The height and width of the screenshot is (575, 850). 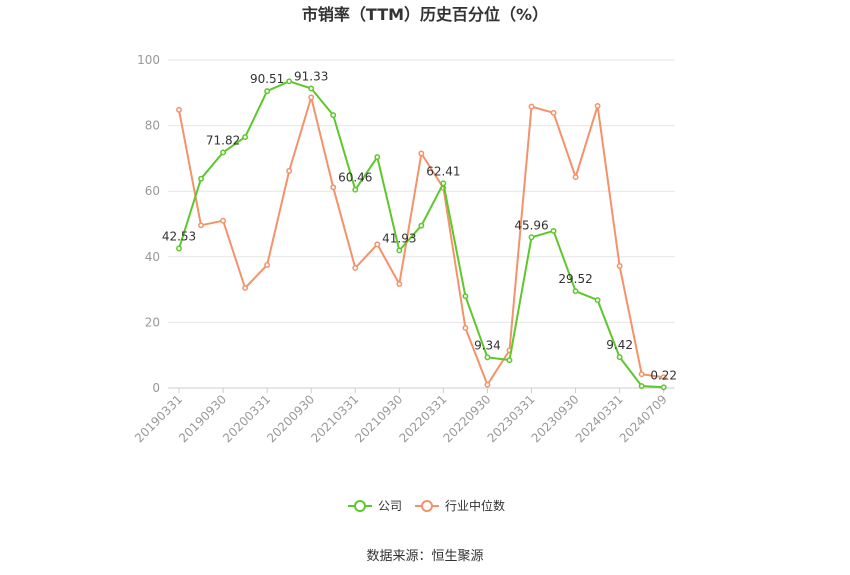 I want to click on source-note: 数据来源：恒生聚源, so click(x=424, y=556).